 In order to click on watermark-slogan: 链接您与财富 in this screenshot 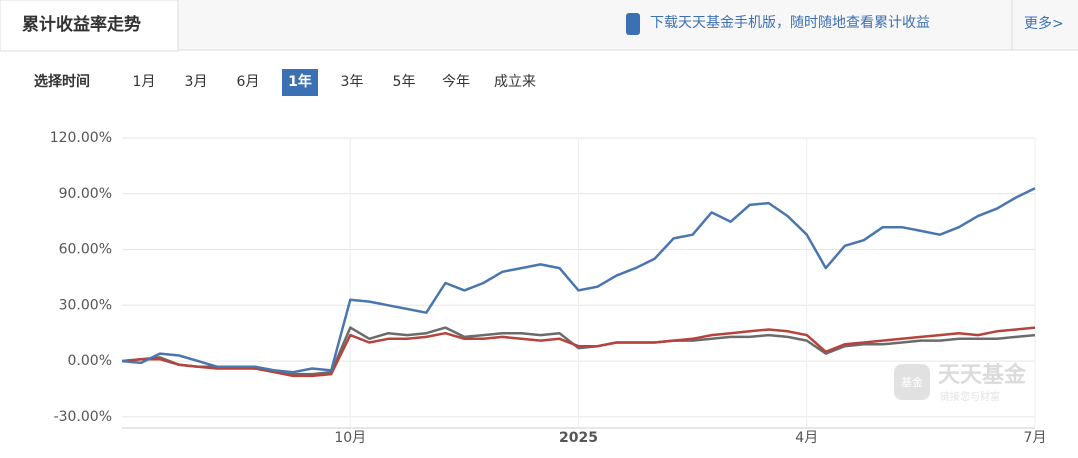, I will do `click(970, 396)`.